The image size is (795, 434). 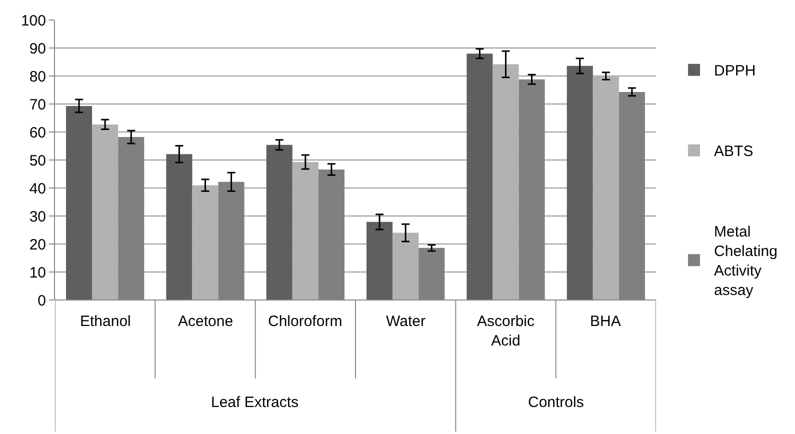 What do you see at coordinates (406, 321) in the screenshot?
I see `x-tick-label: Water` at bounding box center [406, 321].